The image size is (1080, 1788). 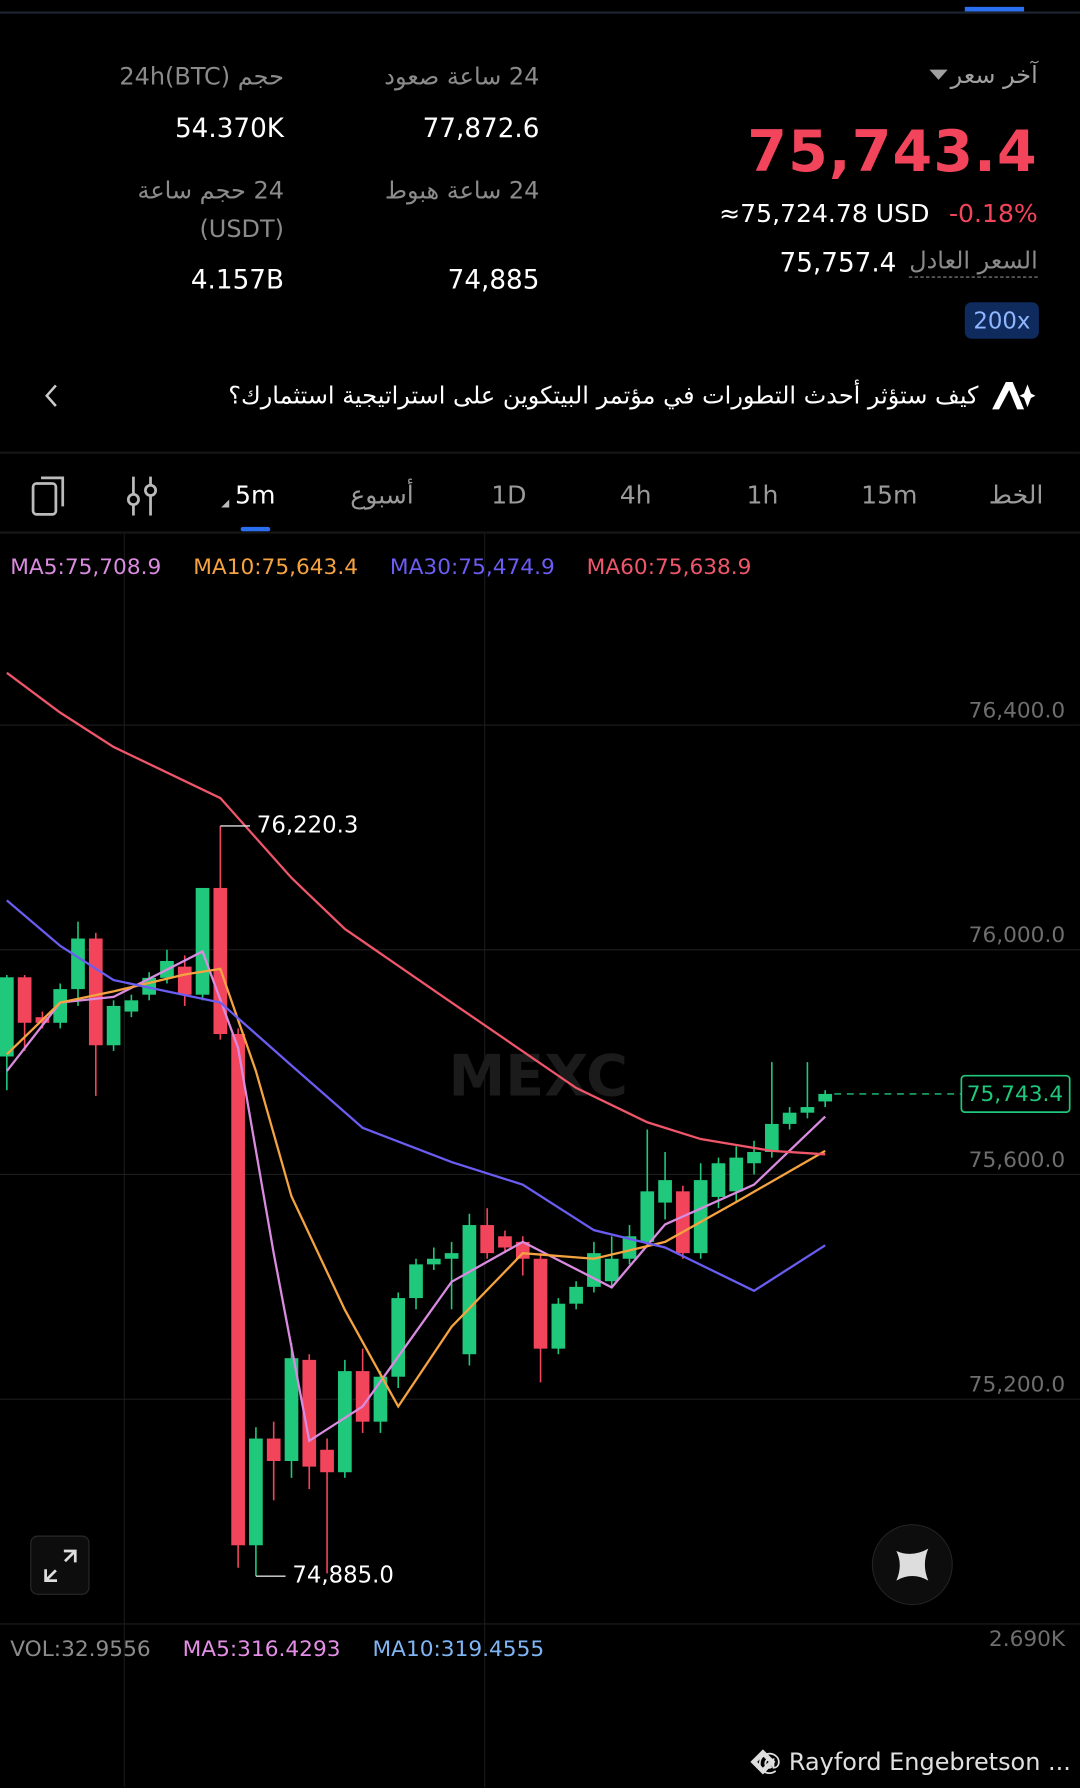 What do you see at coordinates (49, 495) in the screenshot?
I see `clipboard-icon` at bounding box center [49, 495].